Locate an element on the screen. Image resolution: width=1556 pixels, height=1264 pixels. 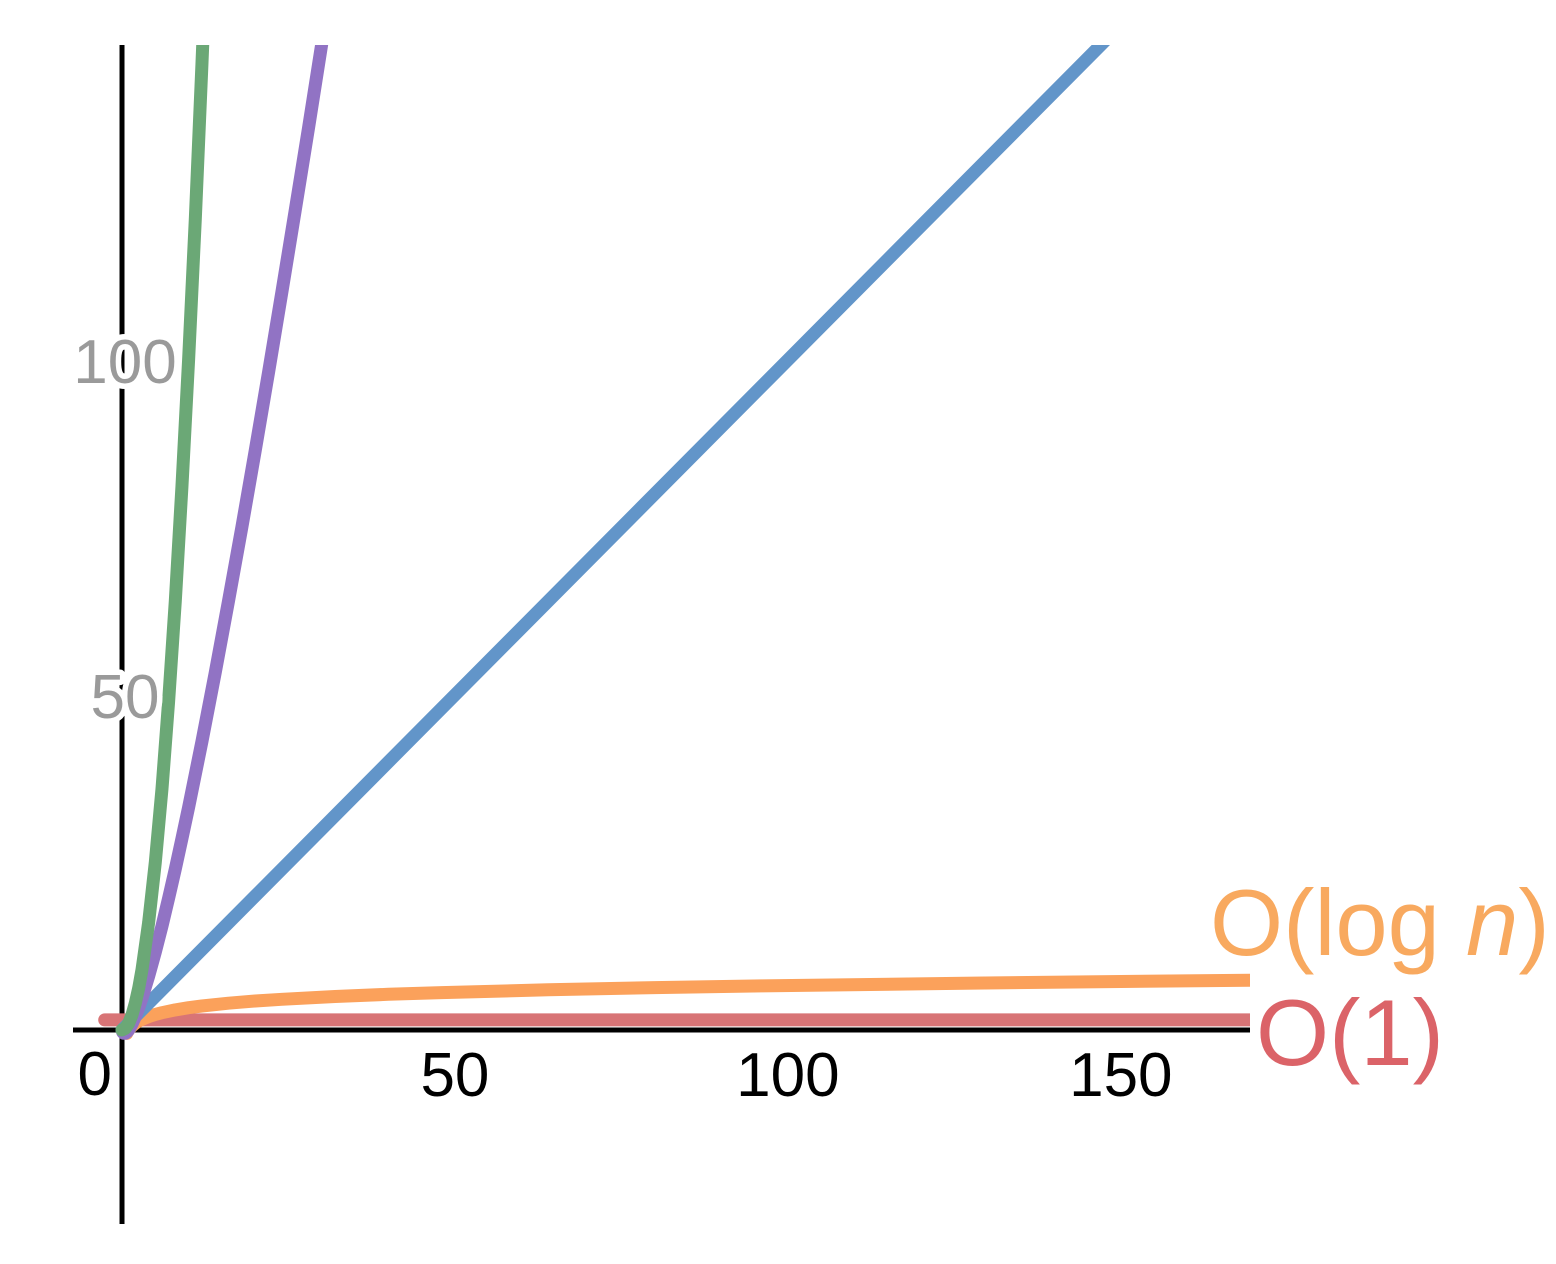
y-tick-label-50: 50 is located at coordinates (125, 697).